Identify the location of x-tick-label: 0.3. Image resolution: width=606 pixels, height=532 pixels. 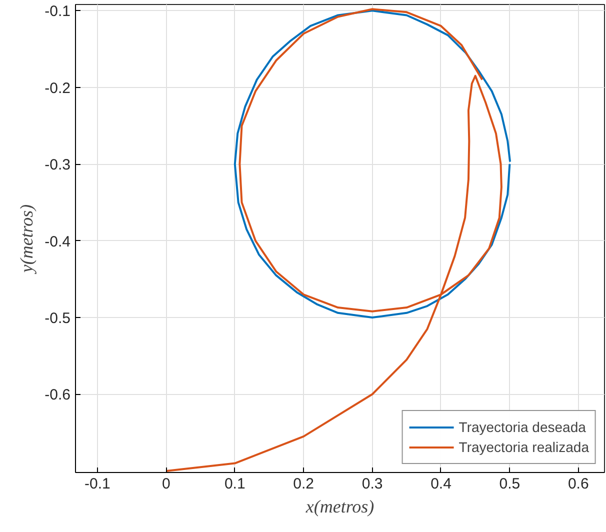
(372, 484).